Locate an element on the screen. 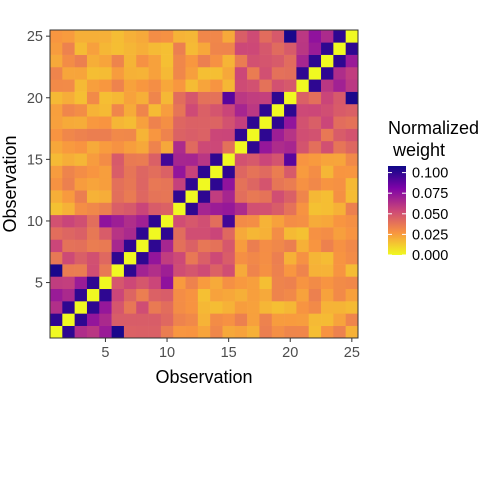  legend-title-line: weight is located at coordinates (416, 150).